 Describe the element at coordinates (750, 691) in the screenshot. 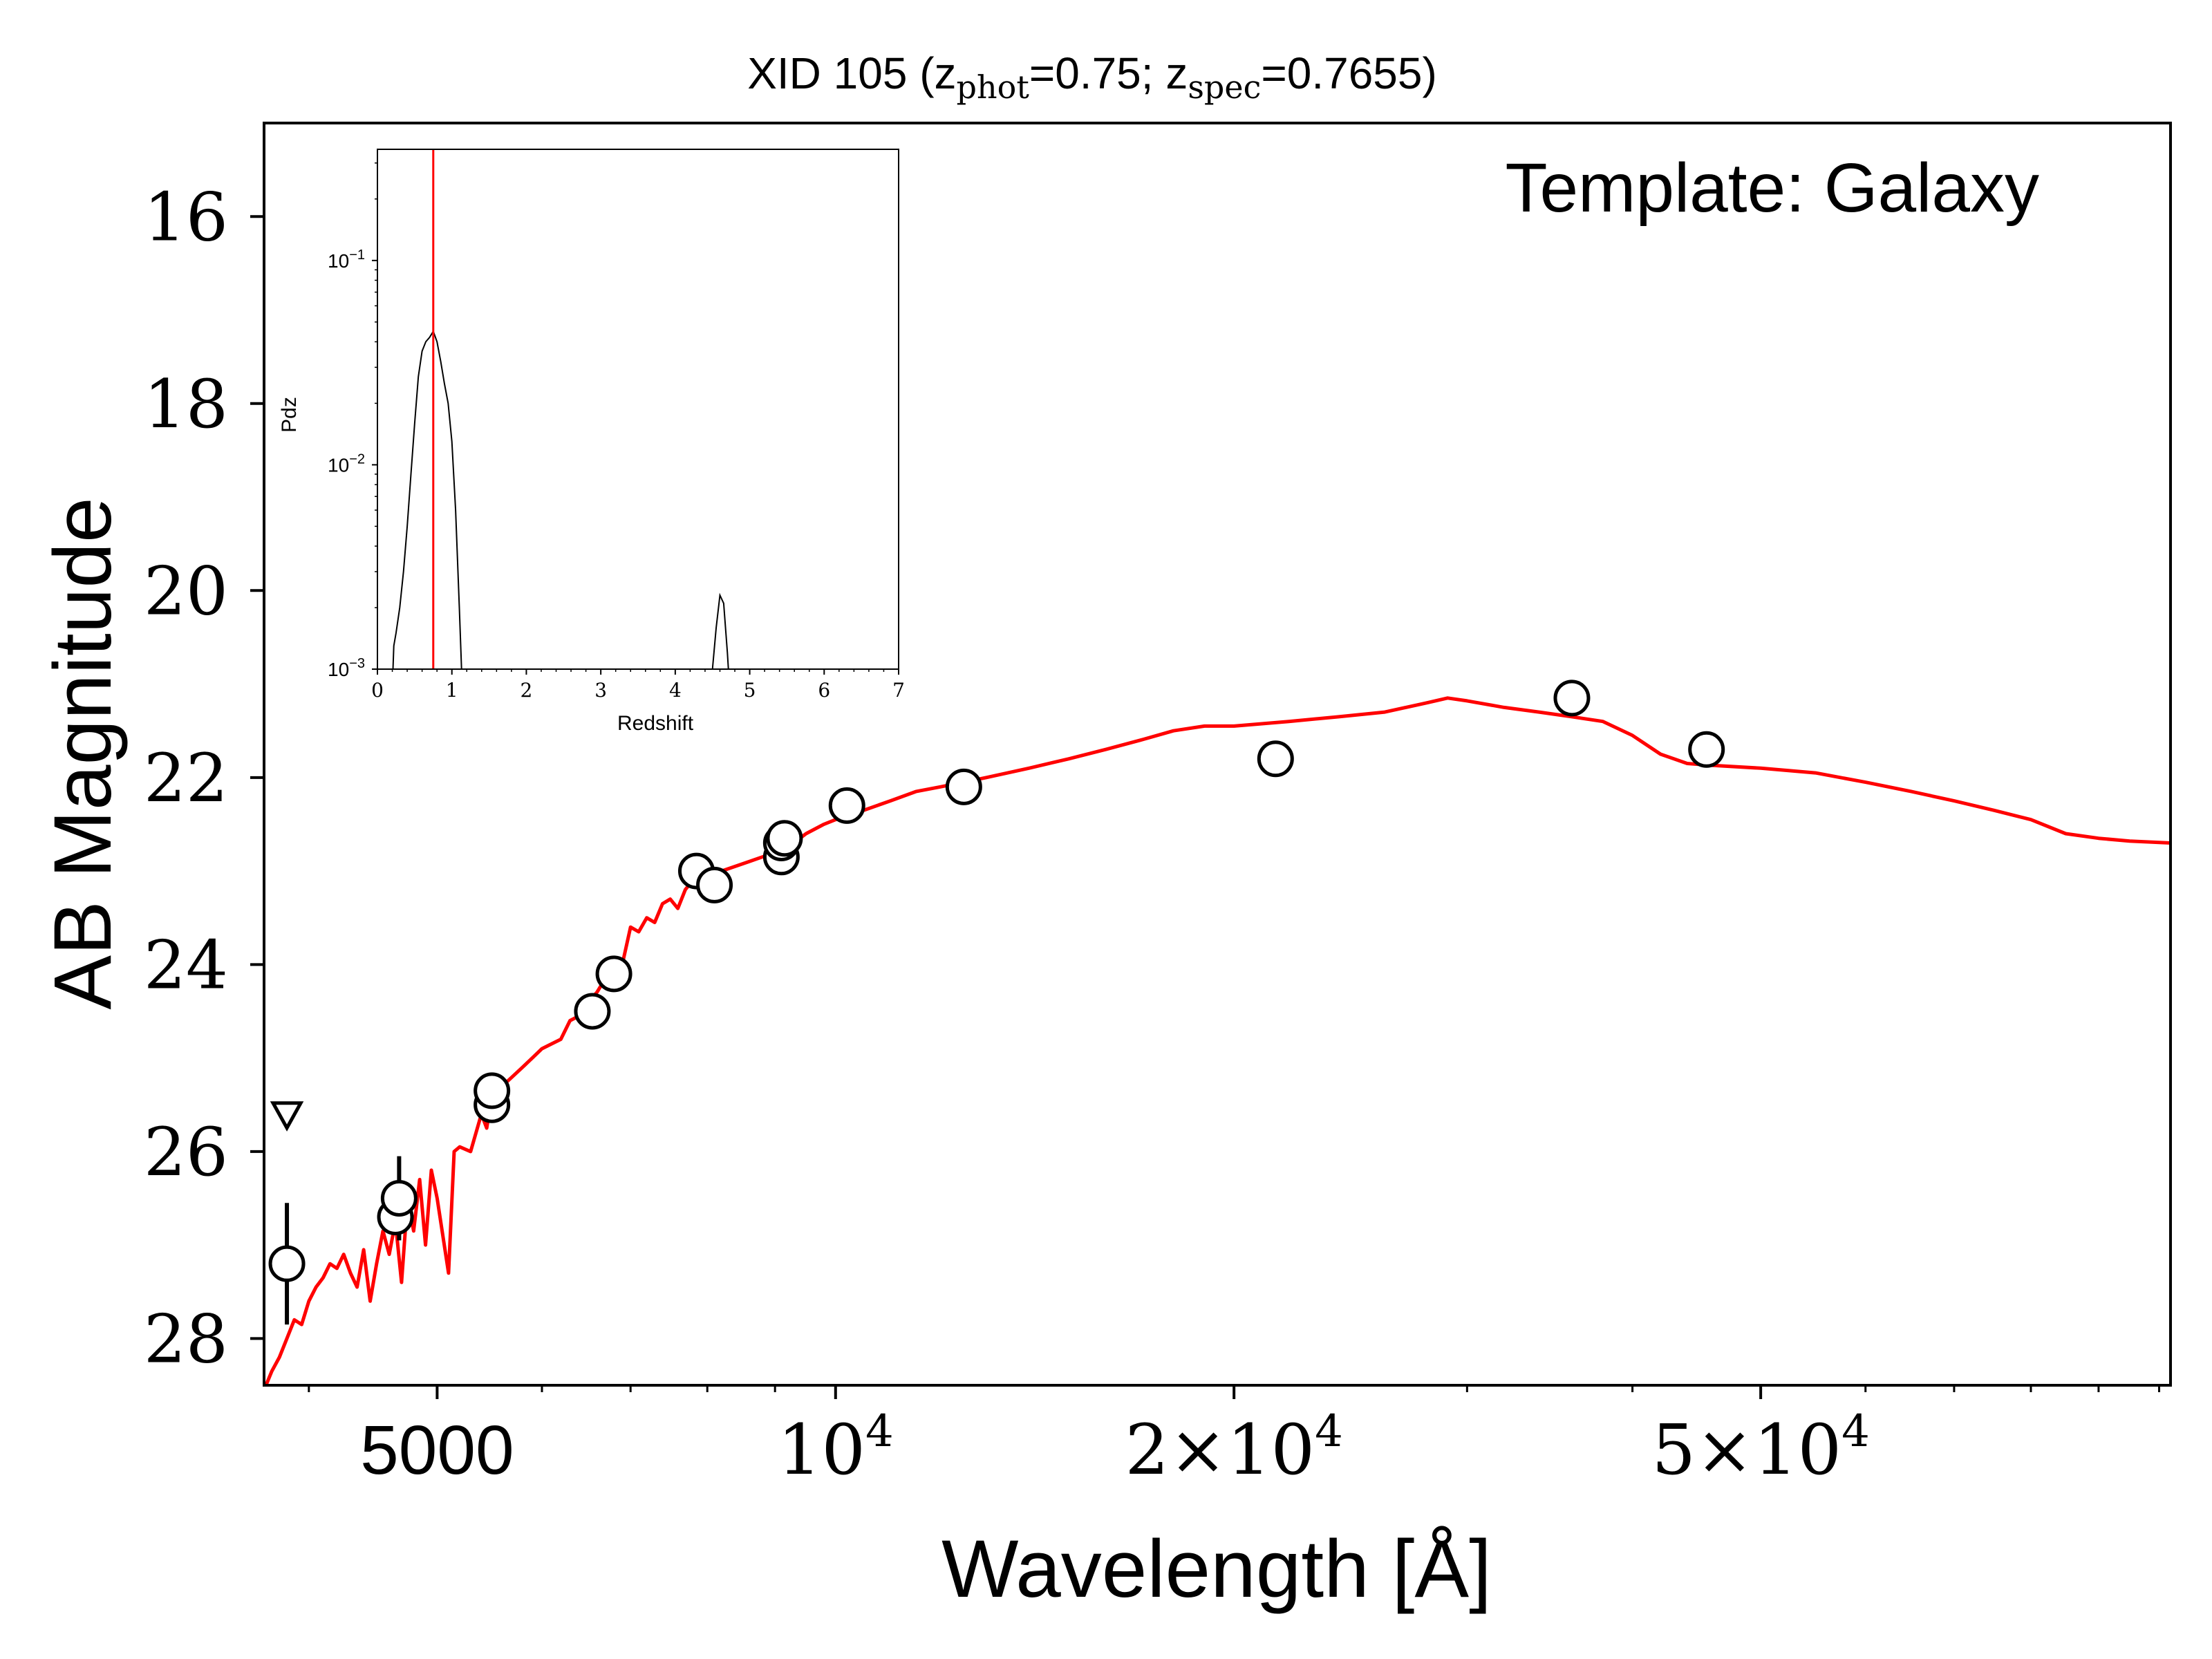

I see `inset-x-tick-label: 5` at that location.